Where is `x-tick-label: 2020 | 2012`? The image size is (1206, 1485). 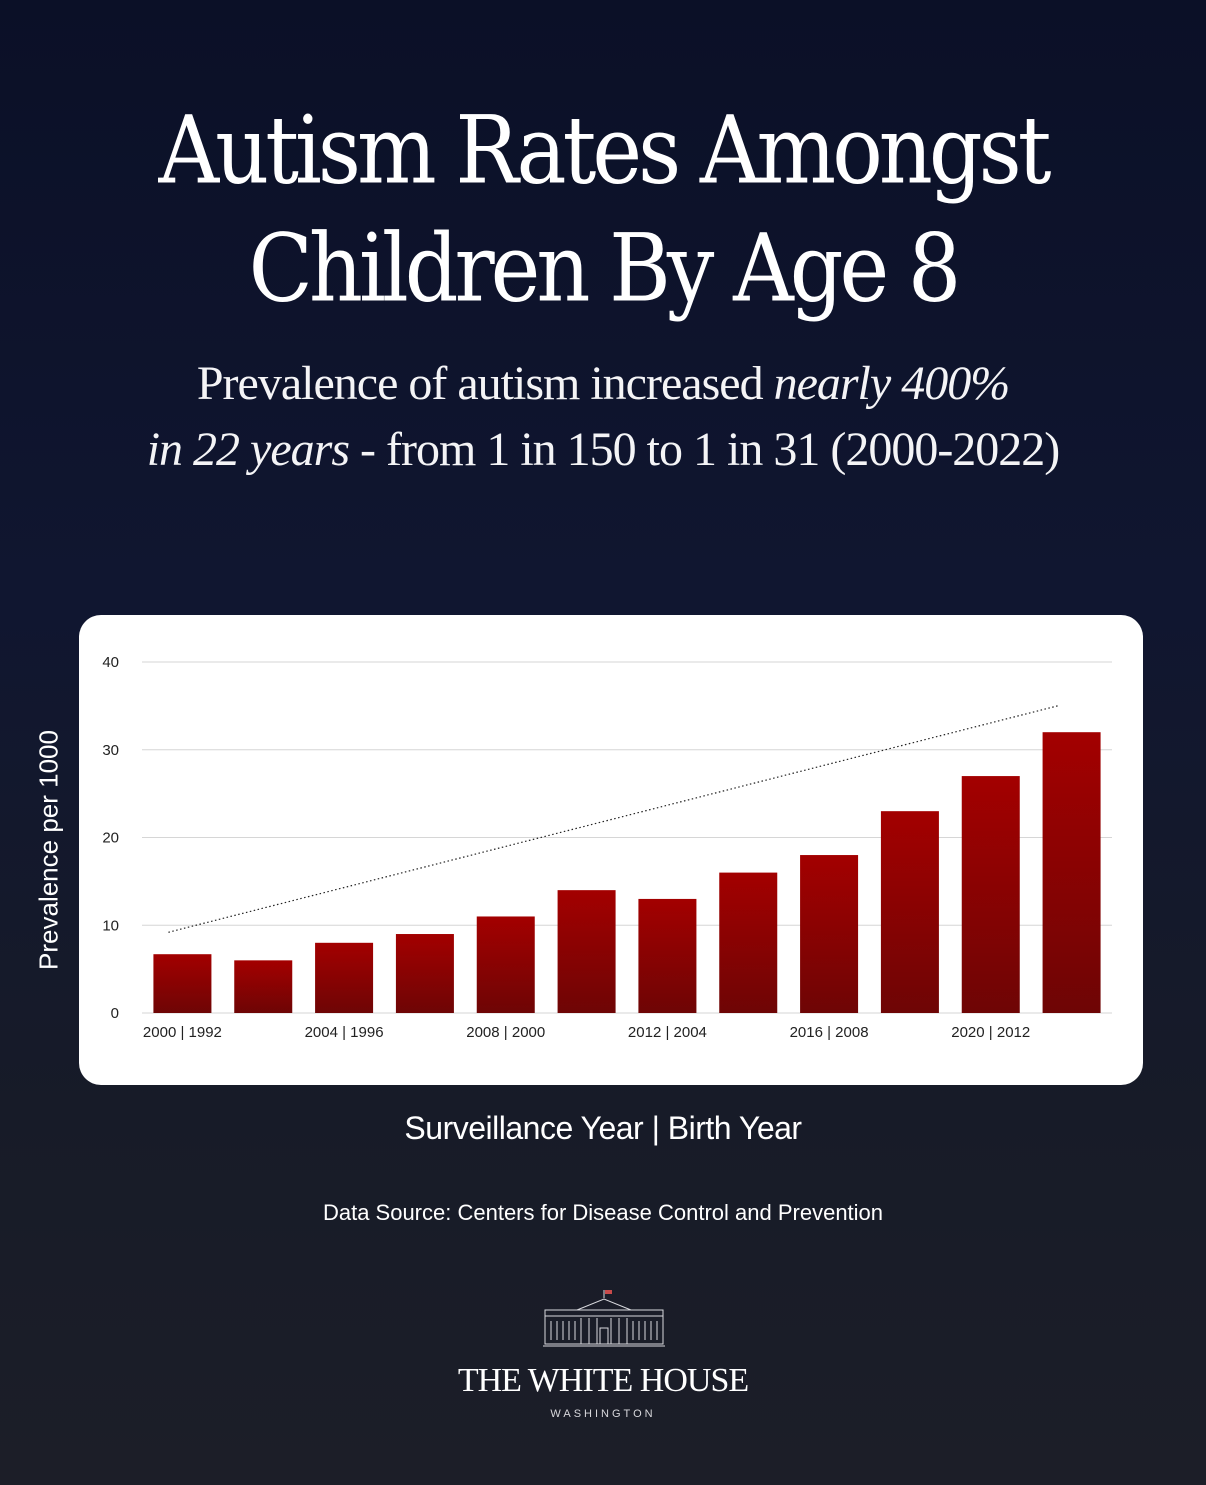
x-tick-label: 2020 | 2012 is located at coordinates (990, 1032).